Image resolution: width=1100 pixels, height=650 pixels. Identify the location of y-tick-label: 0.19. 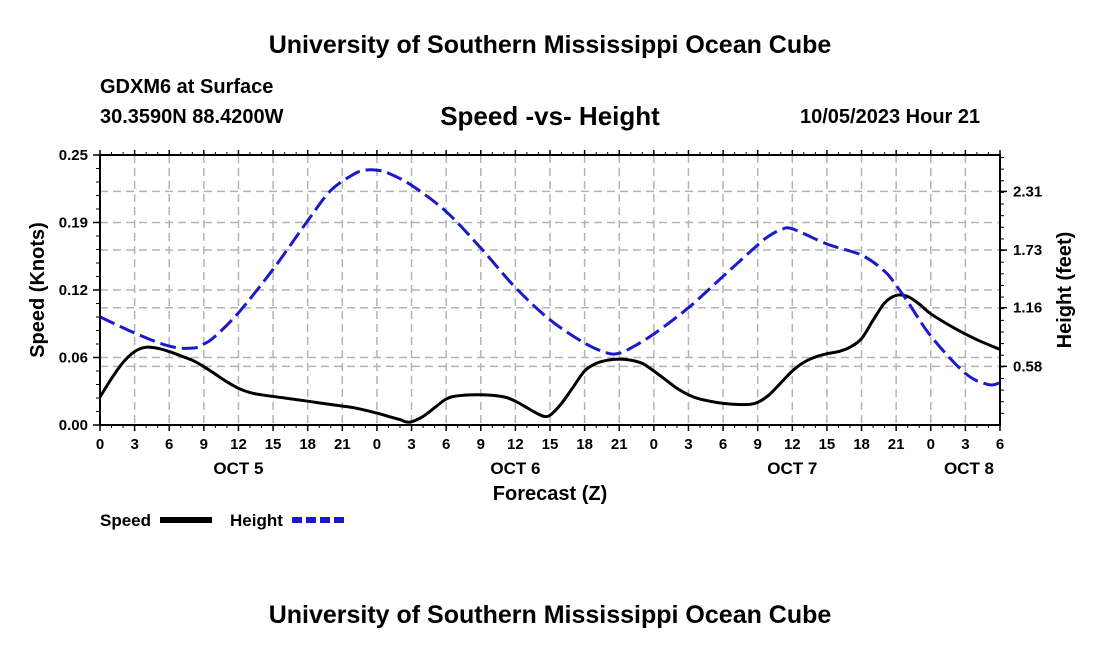
(73, 223).